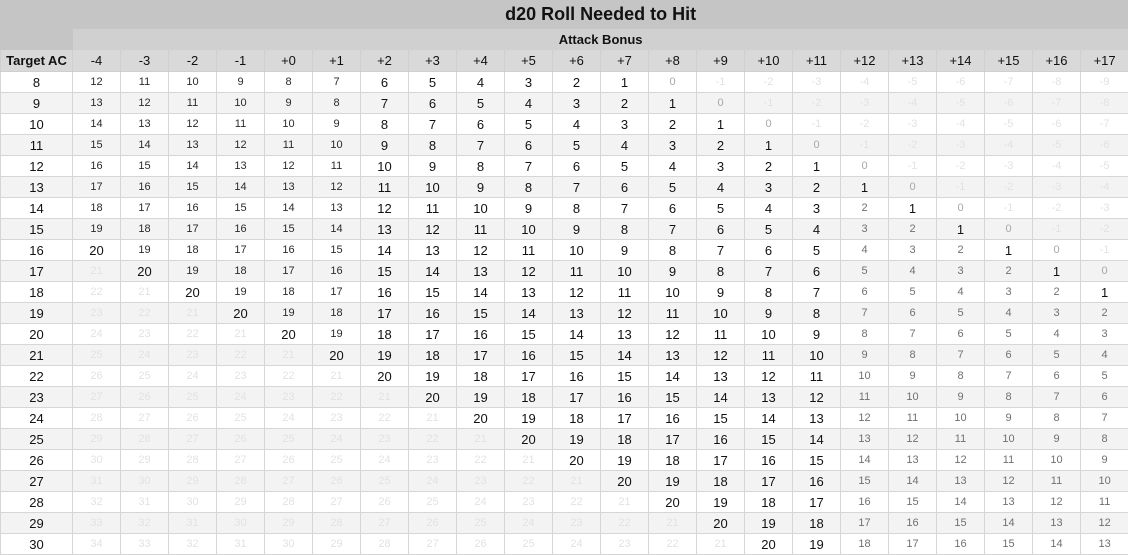 This screenshot has width=1128, height=555. Describe the element at coordinates (1104, 61) in the screenshot. I see `bonus-header: +17` at that location.